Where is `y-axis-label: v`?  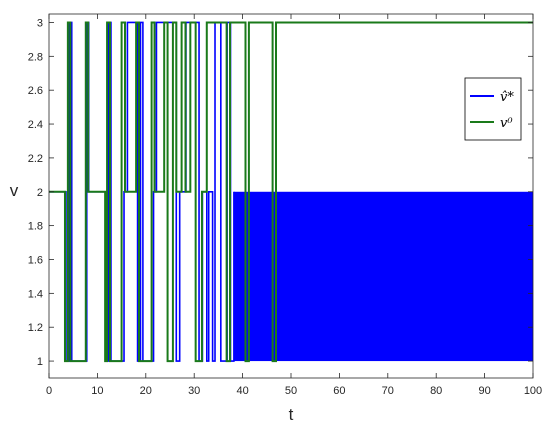
y-axis-label: v is located at coordinates (14, 190).